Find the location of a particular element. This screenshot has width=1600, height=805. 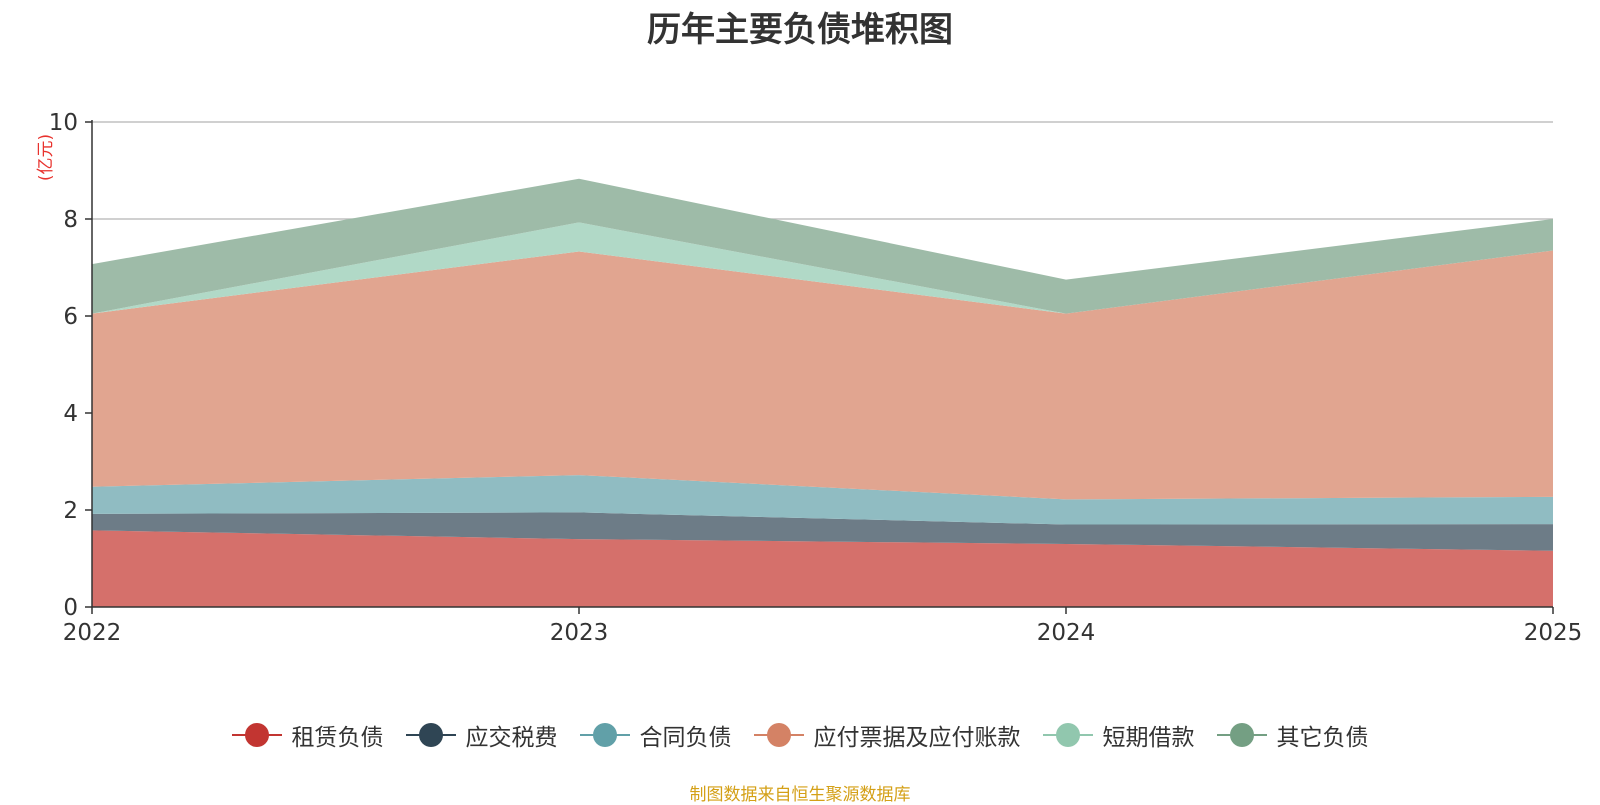

legend-item: 其它负债 is located at coordinates (1292, 735).